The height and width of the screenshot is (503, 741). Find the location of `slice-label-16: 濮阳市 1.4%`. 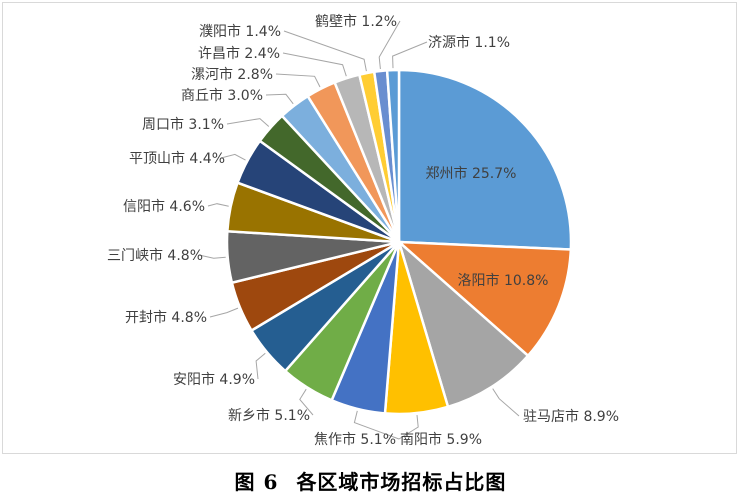

slice-label-16: 濮阳市 1.4% is located at coordinates (240, 31).